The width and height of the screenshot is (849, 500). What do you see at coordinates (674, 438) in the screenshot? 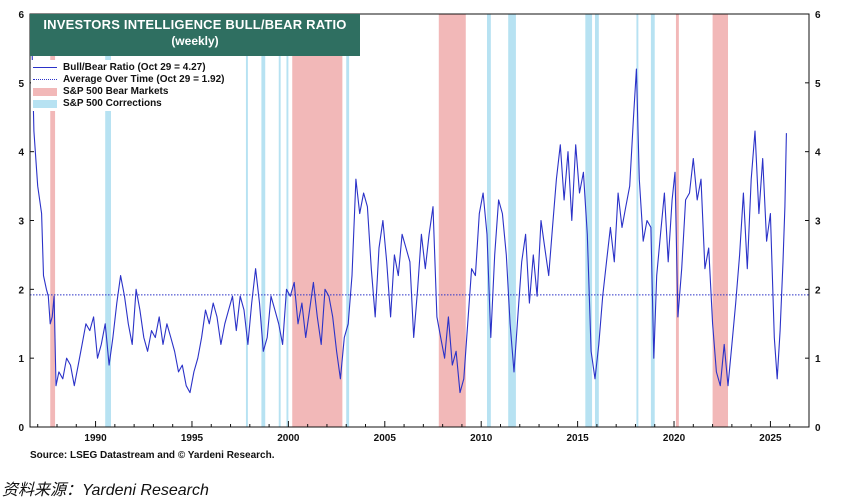
I see `x-tick-label: 2020` at bounding box center [674, 438].